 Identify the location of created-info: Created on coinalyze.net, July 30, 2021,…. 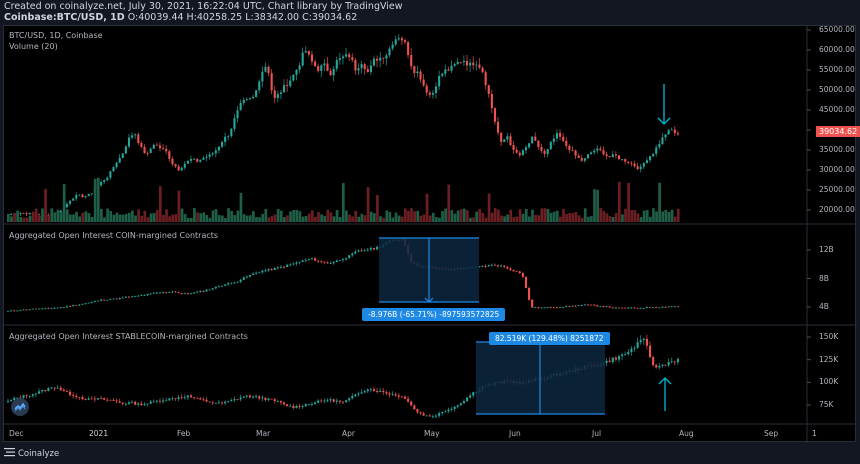
(203, 6).